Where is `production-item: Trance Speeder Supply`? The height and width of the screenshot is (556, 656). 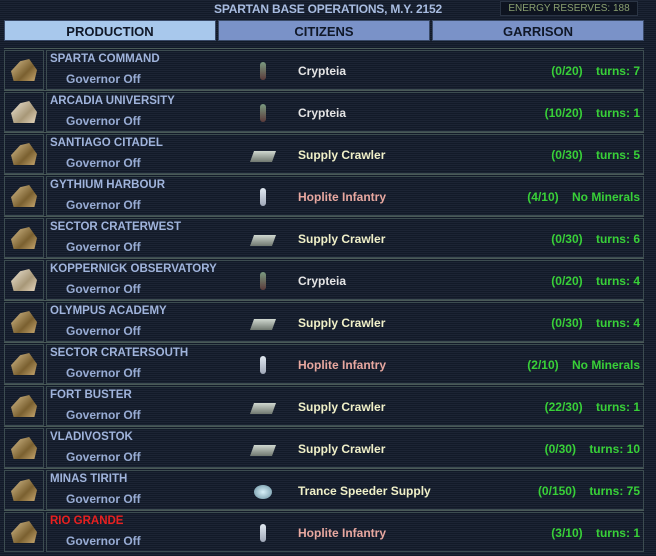 production-item: Trance Speeder Supply is located at coordinates (364, 491).